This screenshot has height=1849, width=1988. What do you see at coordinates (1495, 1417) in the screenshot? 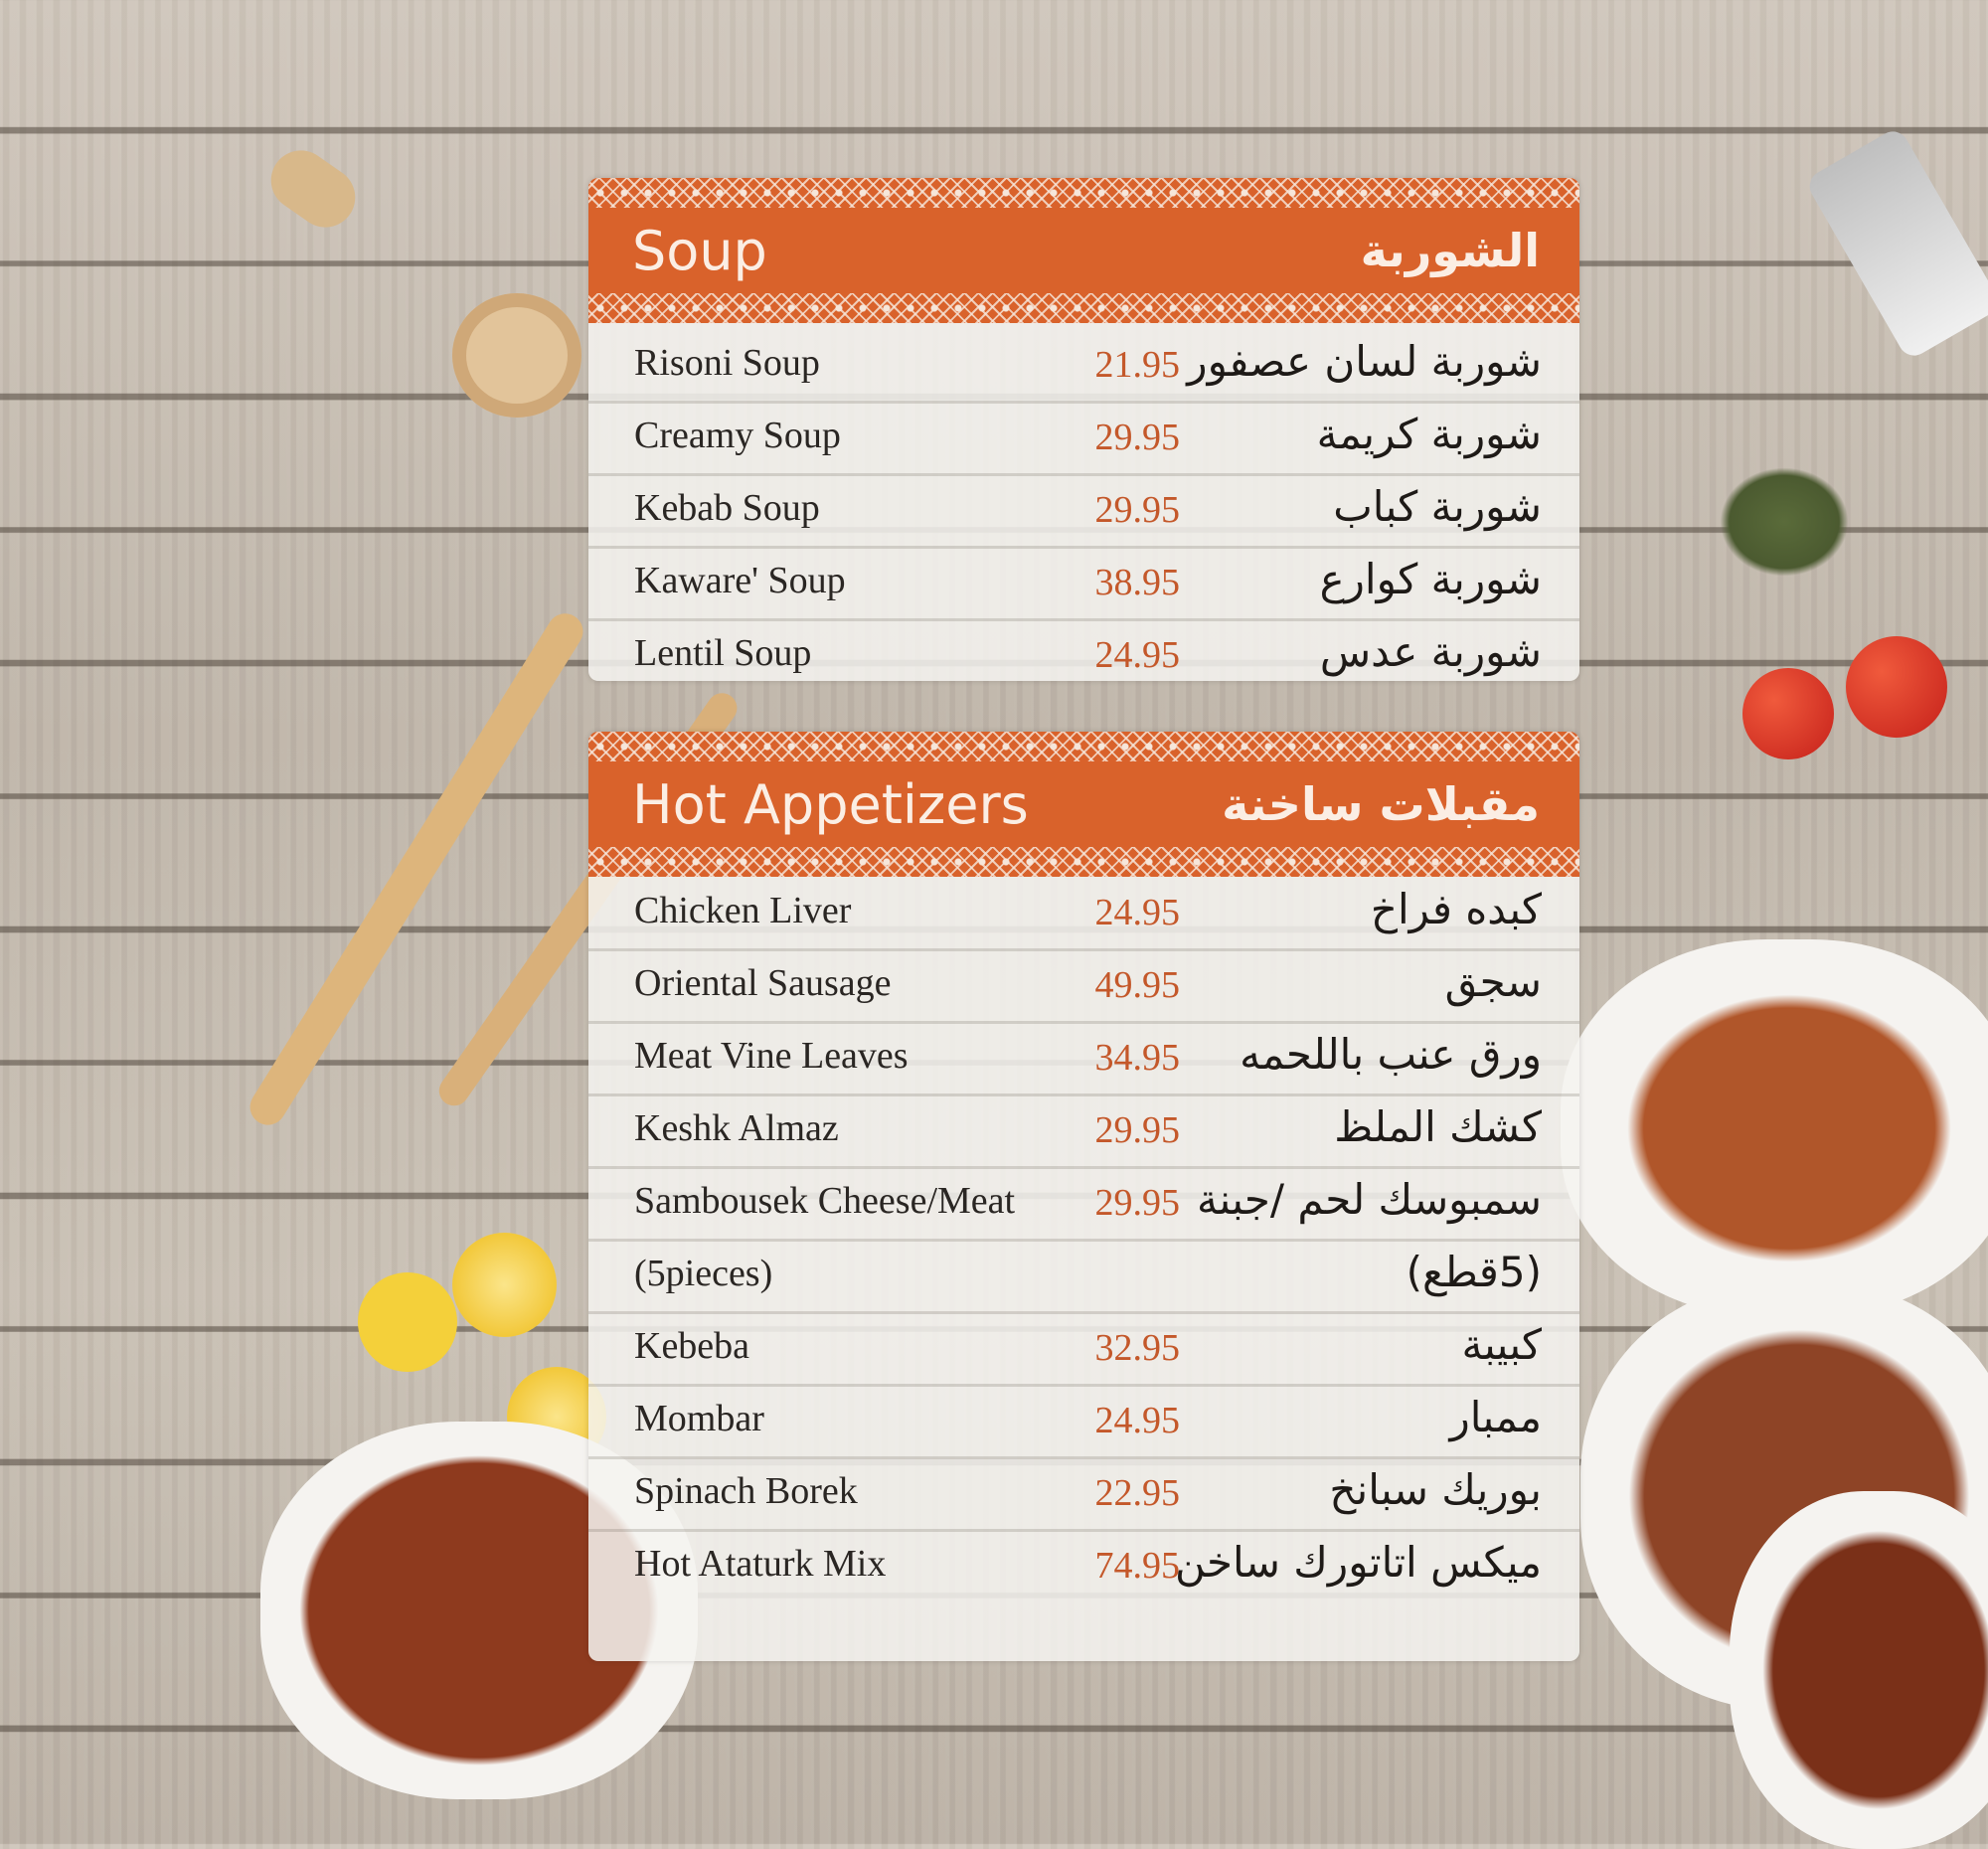
I see `item-name-ar: ممبار` at bounding box center [1495, 1417].